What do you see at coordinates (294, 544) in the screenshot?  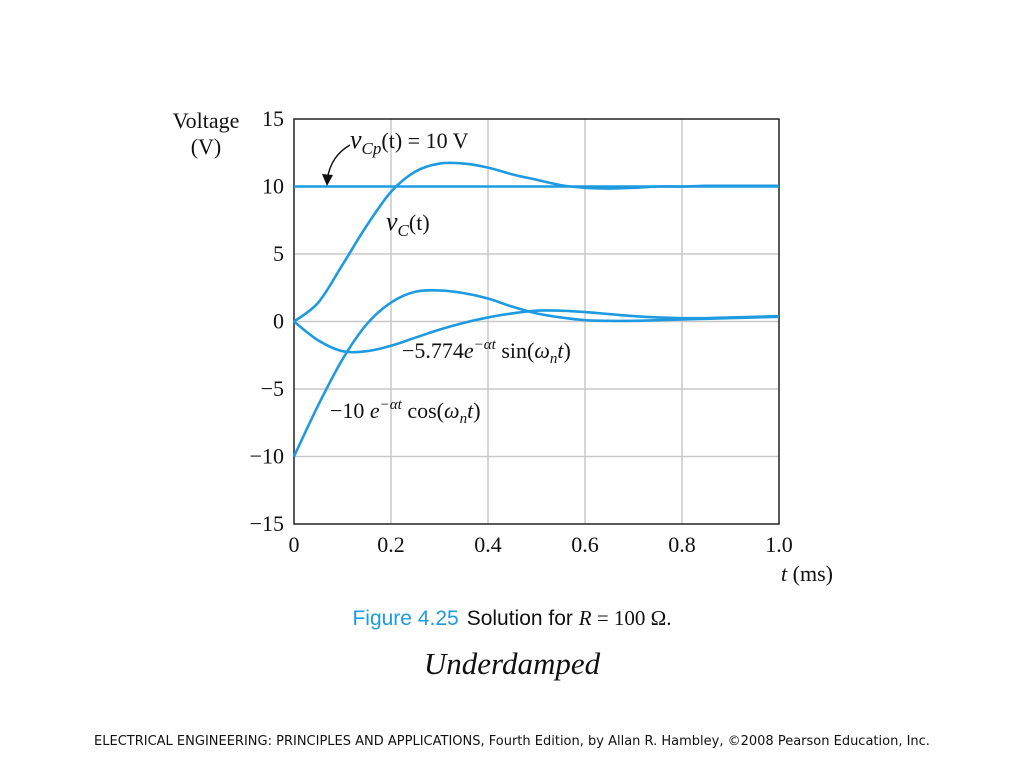 I see `x-tick-label: 0` at bounding box center [294, 544].